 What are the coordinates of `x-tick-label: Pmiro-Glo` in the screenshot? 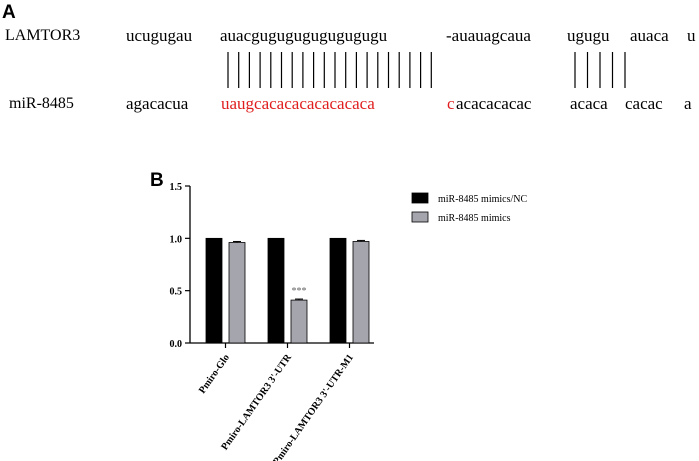 It's located at (214, 373).